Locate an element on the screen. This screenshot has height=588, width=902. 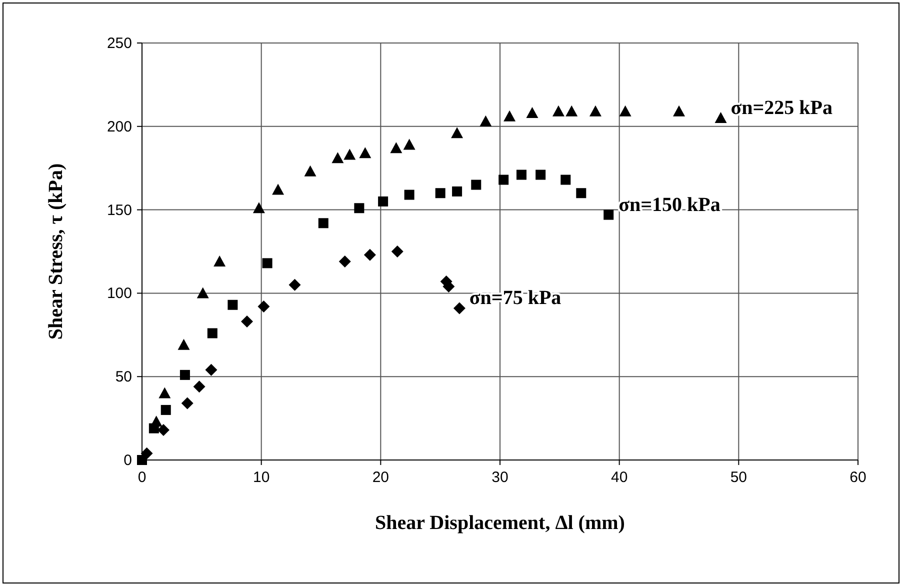
y-tick-label: 100 is located at coordinates (119, 293).